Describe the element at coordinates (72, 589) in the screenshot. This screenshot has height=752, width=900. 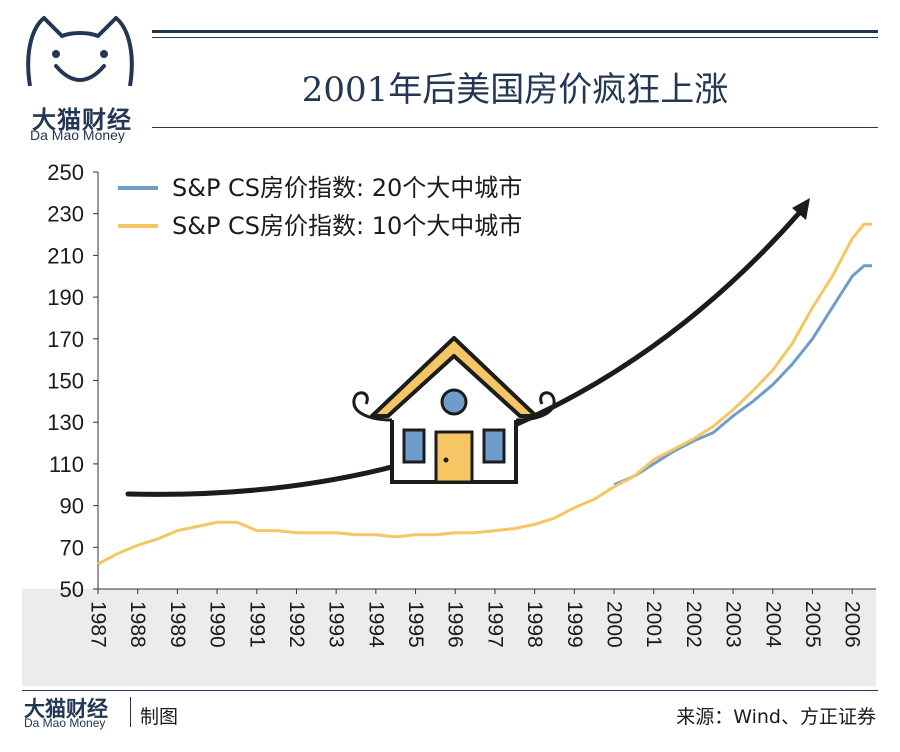
I see `y-tick-label: 50` at that location.